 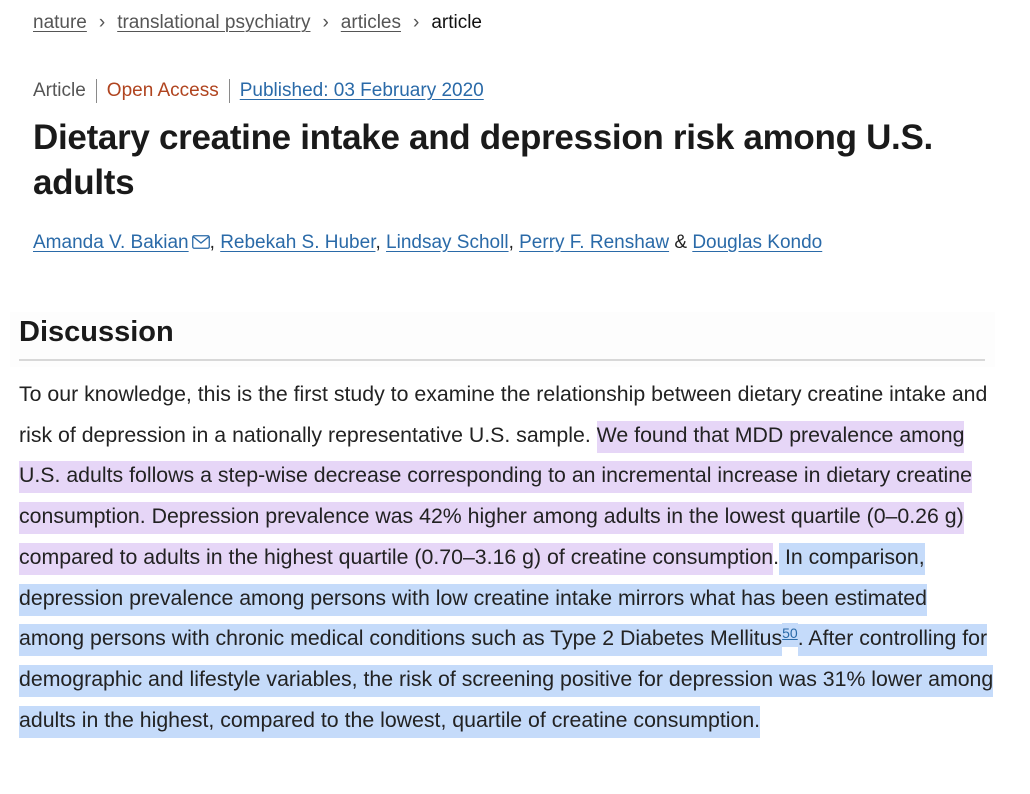 What do you see at coordinates (502, 339) in the screenshot?
I see `section-header-background` at bounding box center [502, 339].